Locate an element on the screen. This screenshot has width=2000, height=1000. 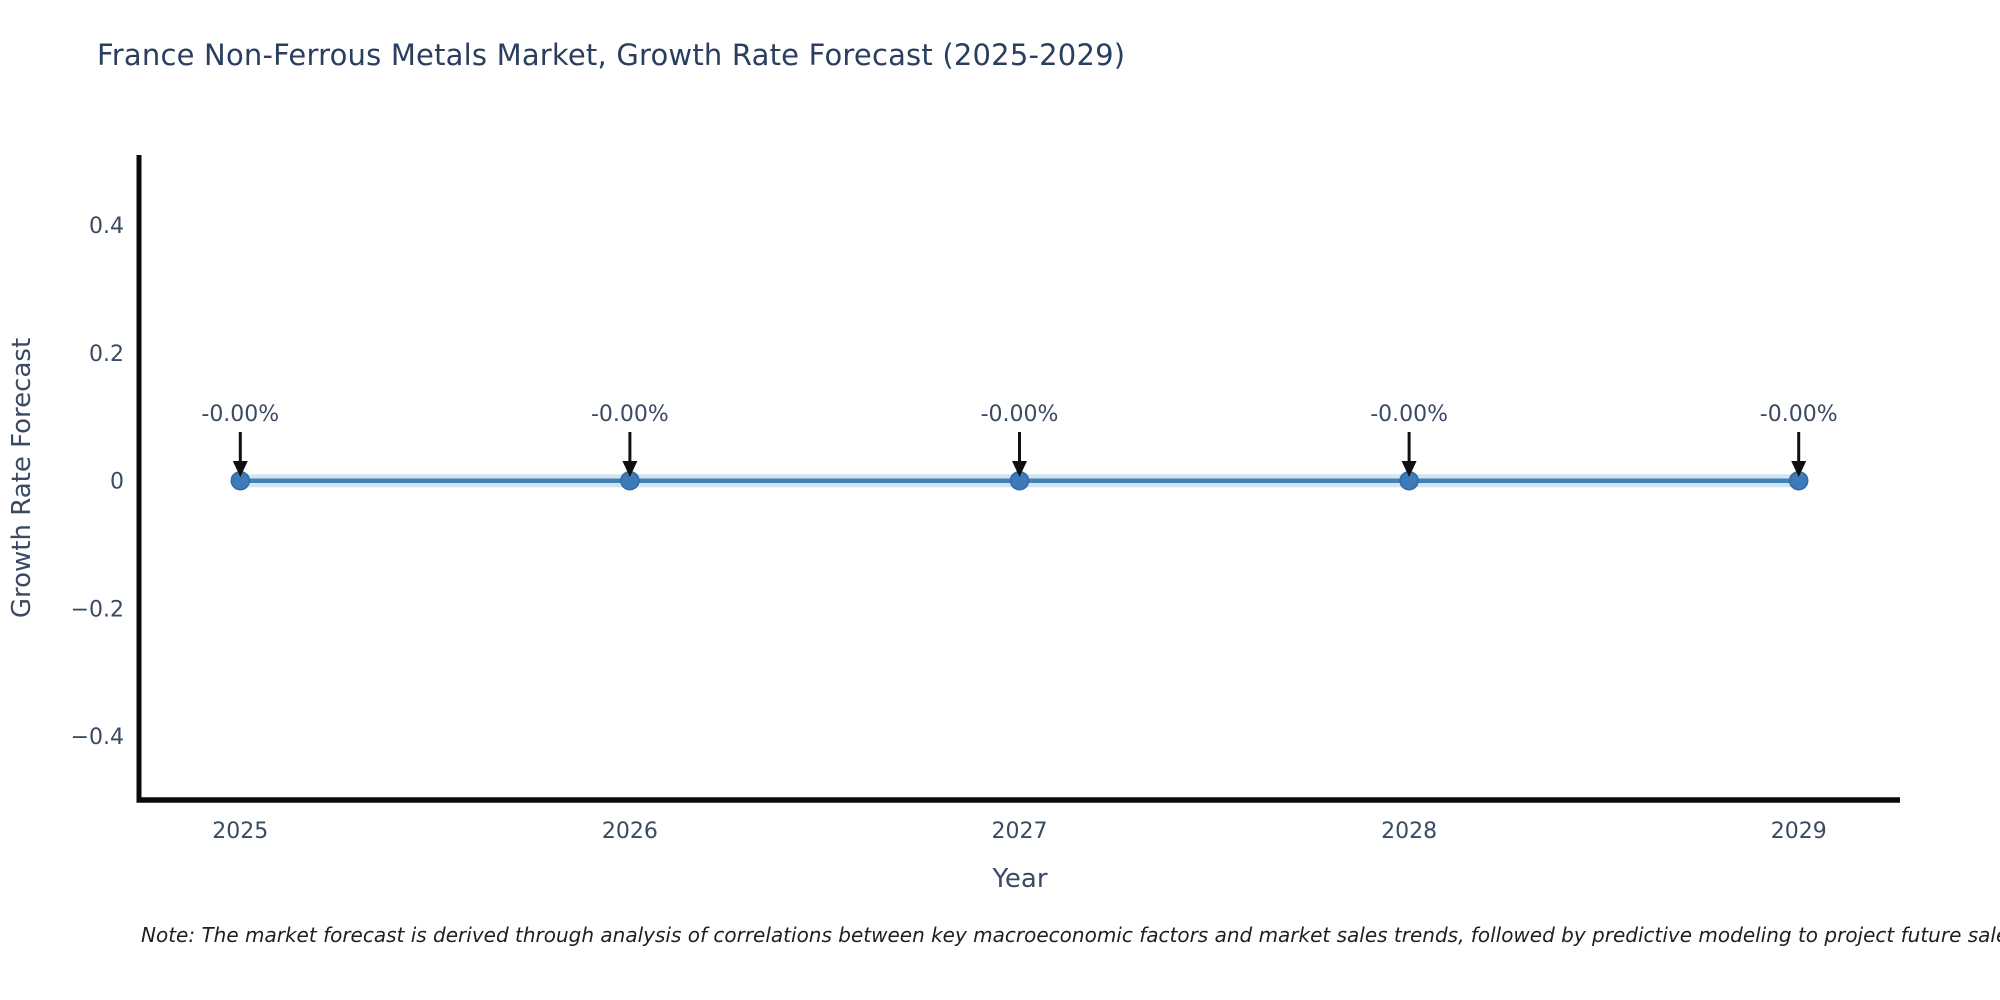
x-tick-label: 2029 is located at coordinates (1799, 831).